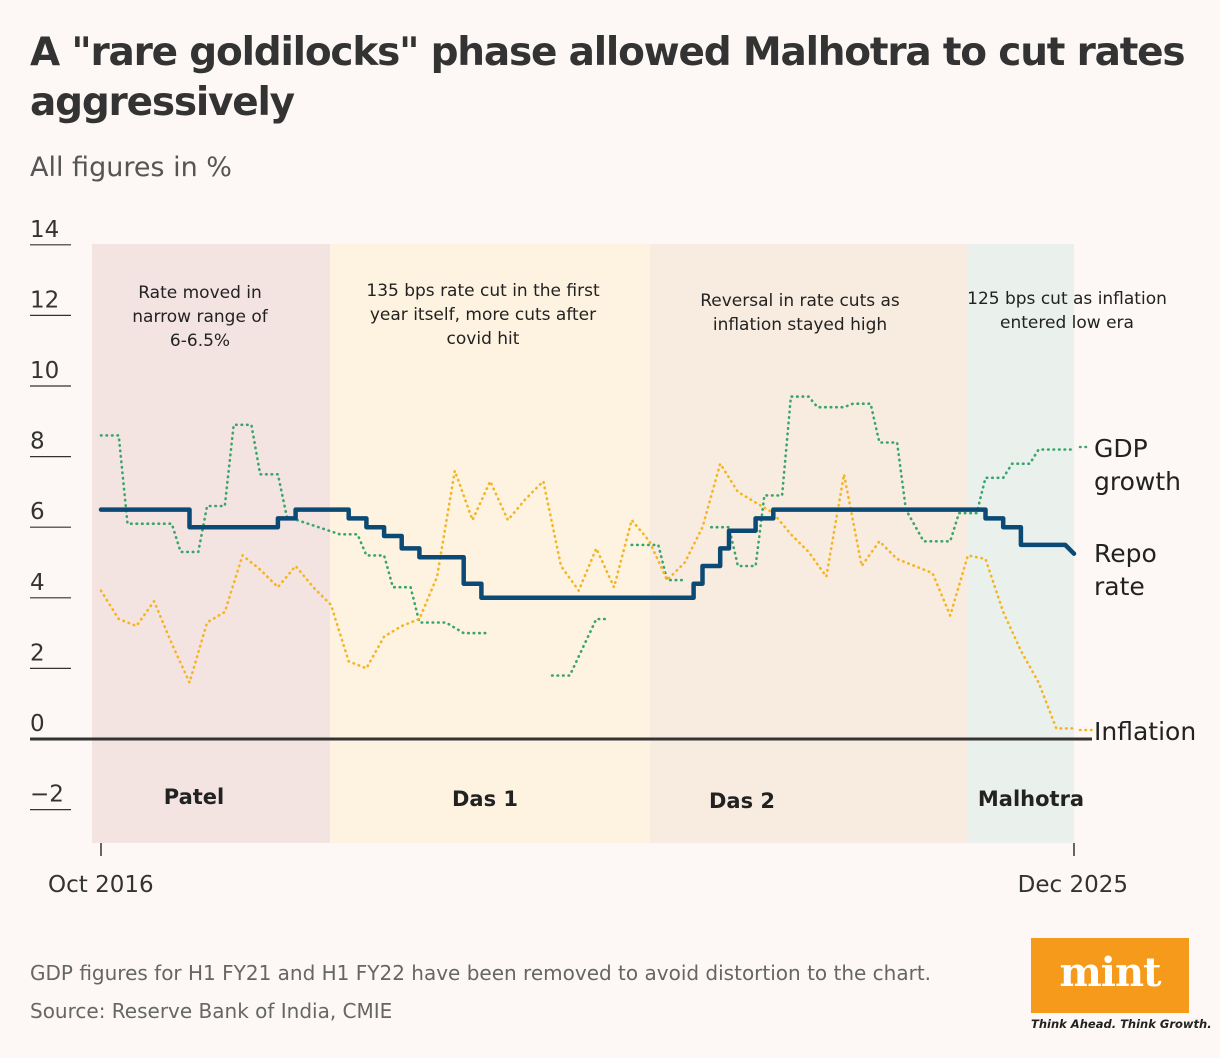 This screenshot has width=1220, height=1058. Describe the element at coordinates (37, 442) in the screenshot. I see `y-tick-label: 8` at that location.